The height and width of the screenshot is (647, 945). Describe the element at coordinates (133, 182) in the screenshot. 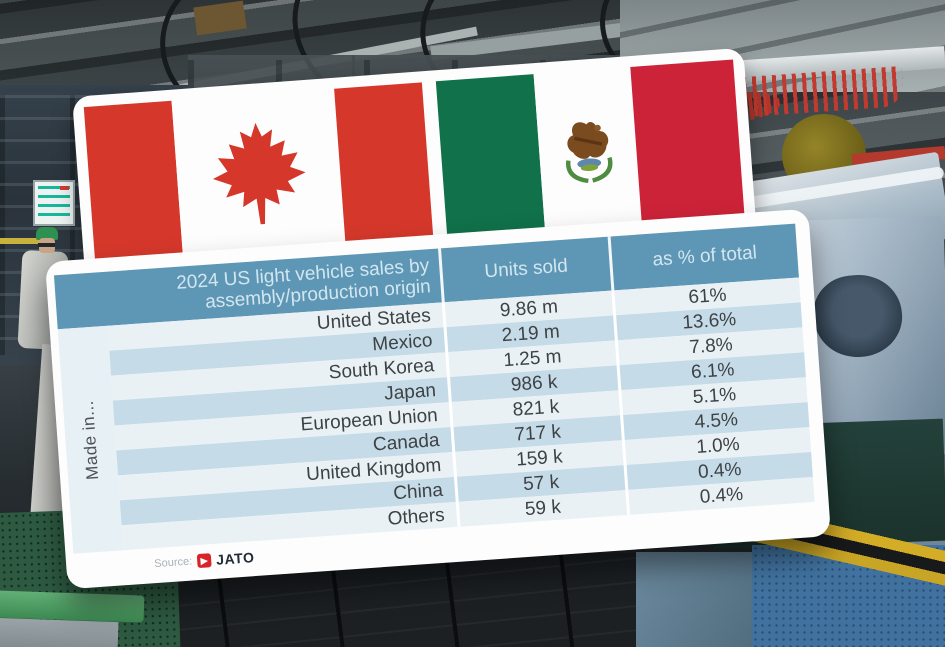

I see `canada-flag-left-band` at that location.